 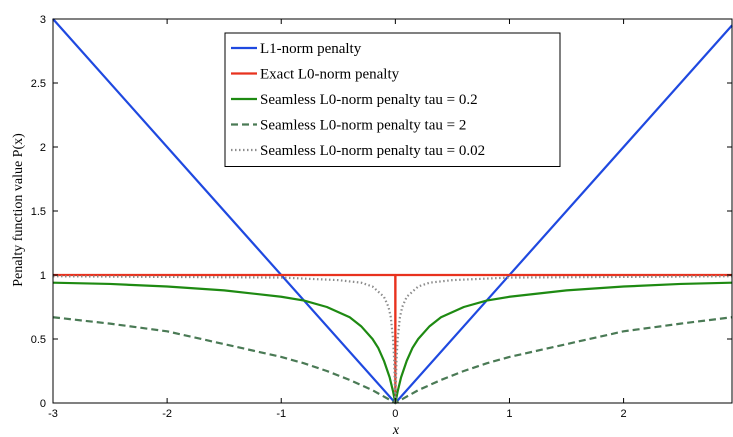 What do you see at coordinates (43, 276) in the screenshot?
I see `y-tick-label: 1` at bounding box center [43, 276].